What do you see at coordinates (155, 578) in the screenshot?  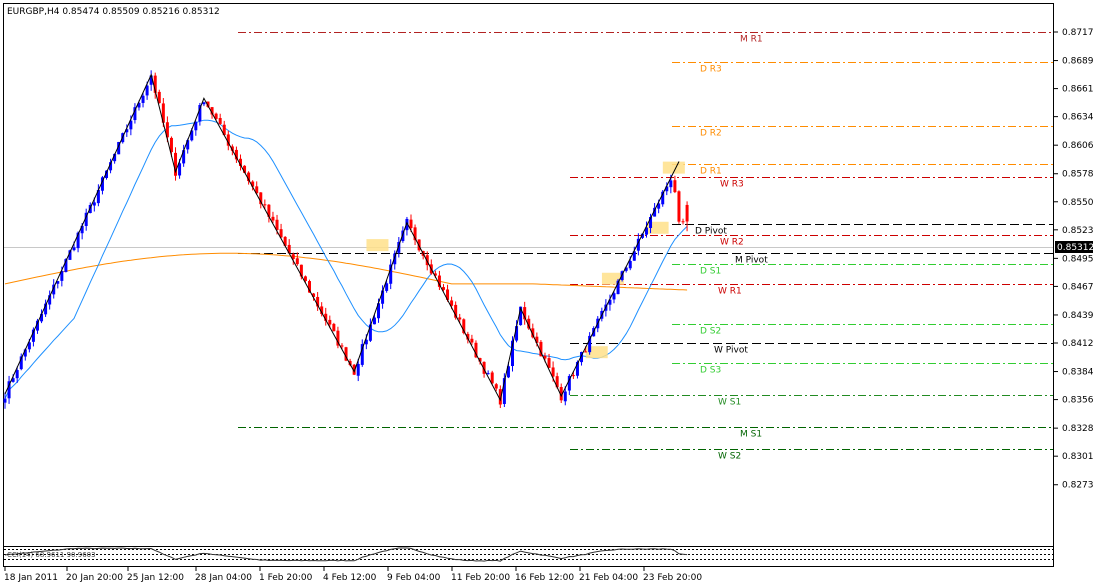 I see `time-tick-label: 25 Jan 12:00` at bounding box center [155, 578].